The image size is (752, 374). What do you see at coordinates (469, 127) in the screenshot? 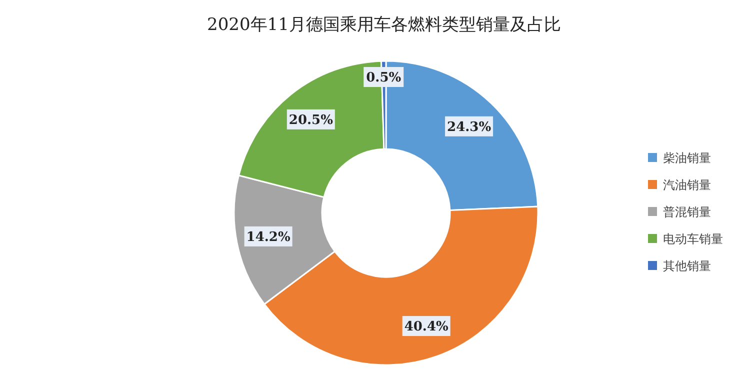
I see `data-label: 24.3%` at bounding box center [469, 127].